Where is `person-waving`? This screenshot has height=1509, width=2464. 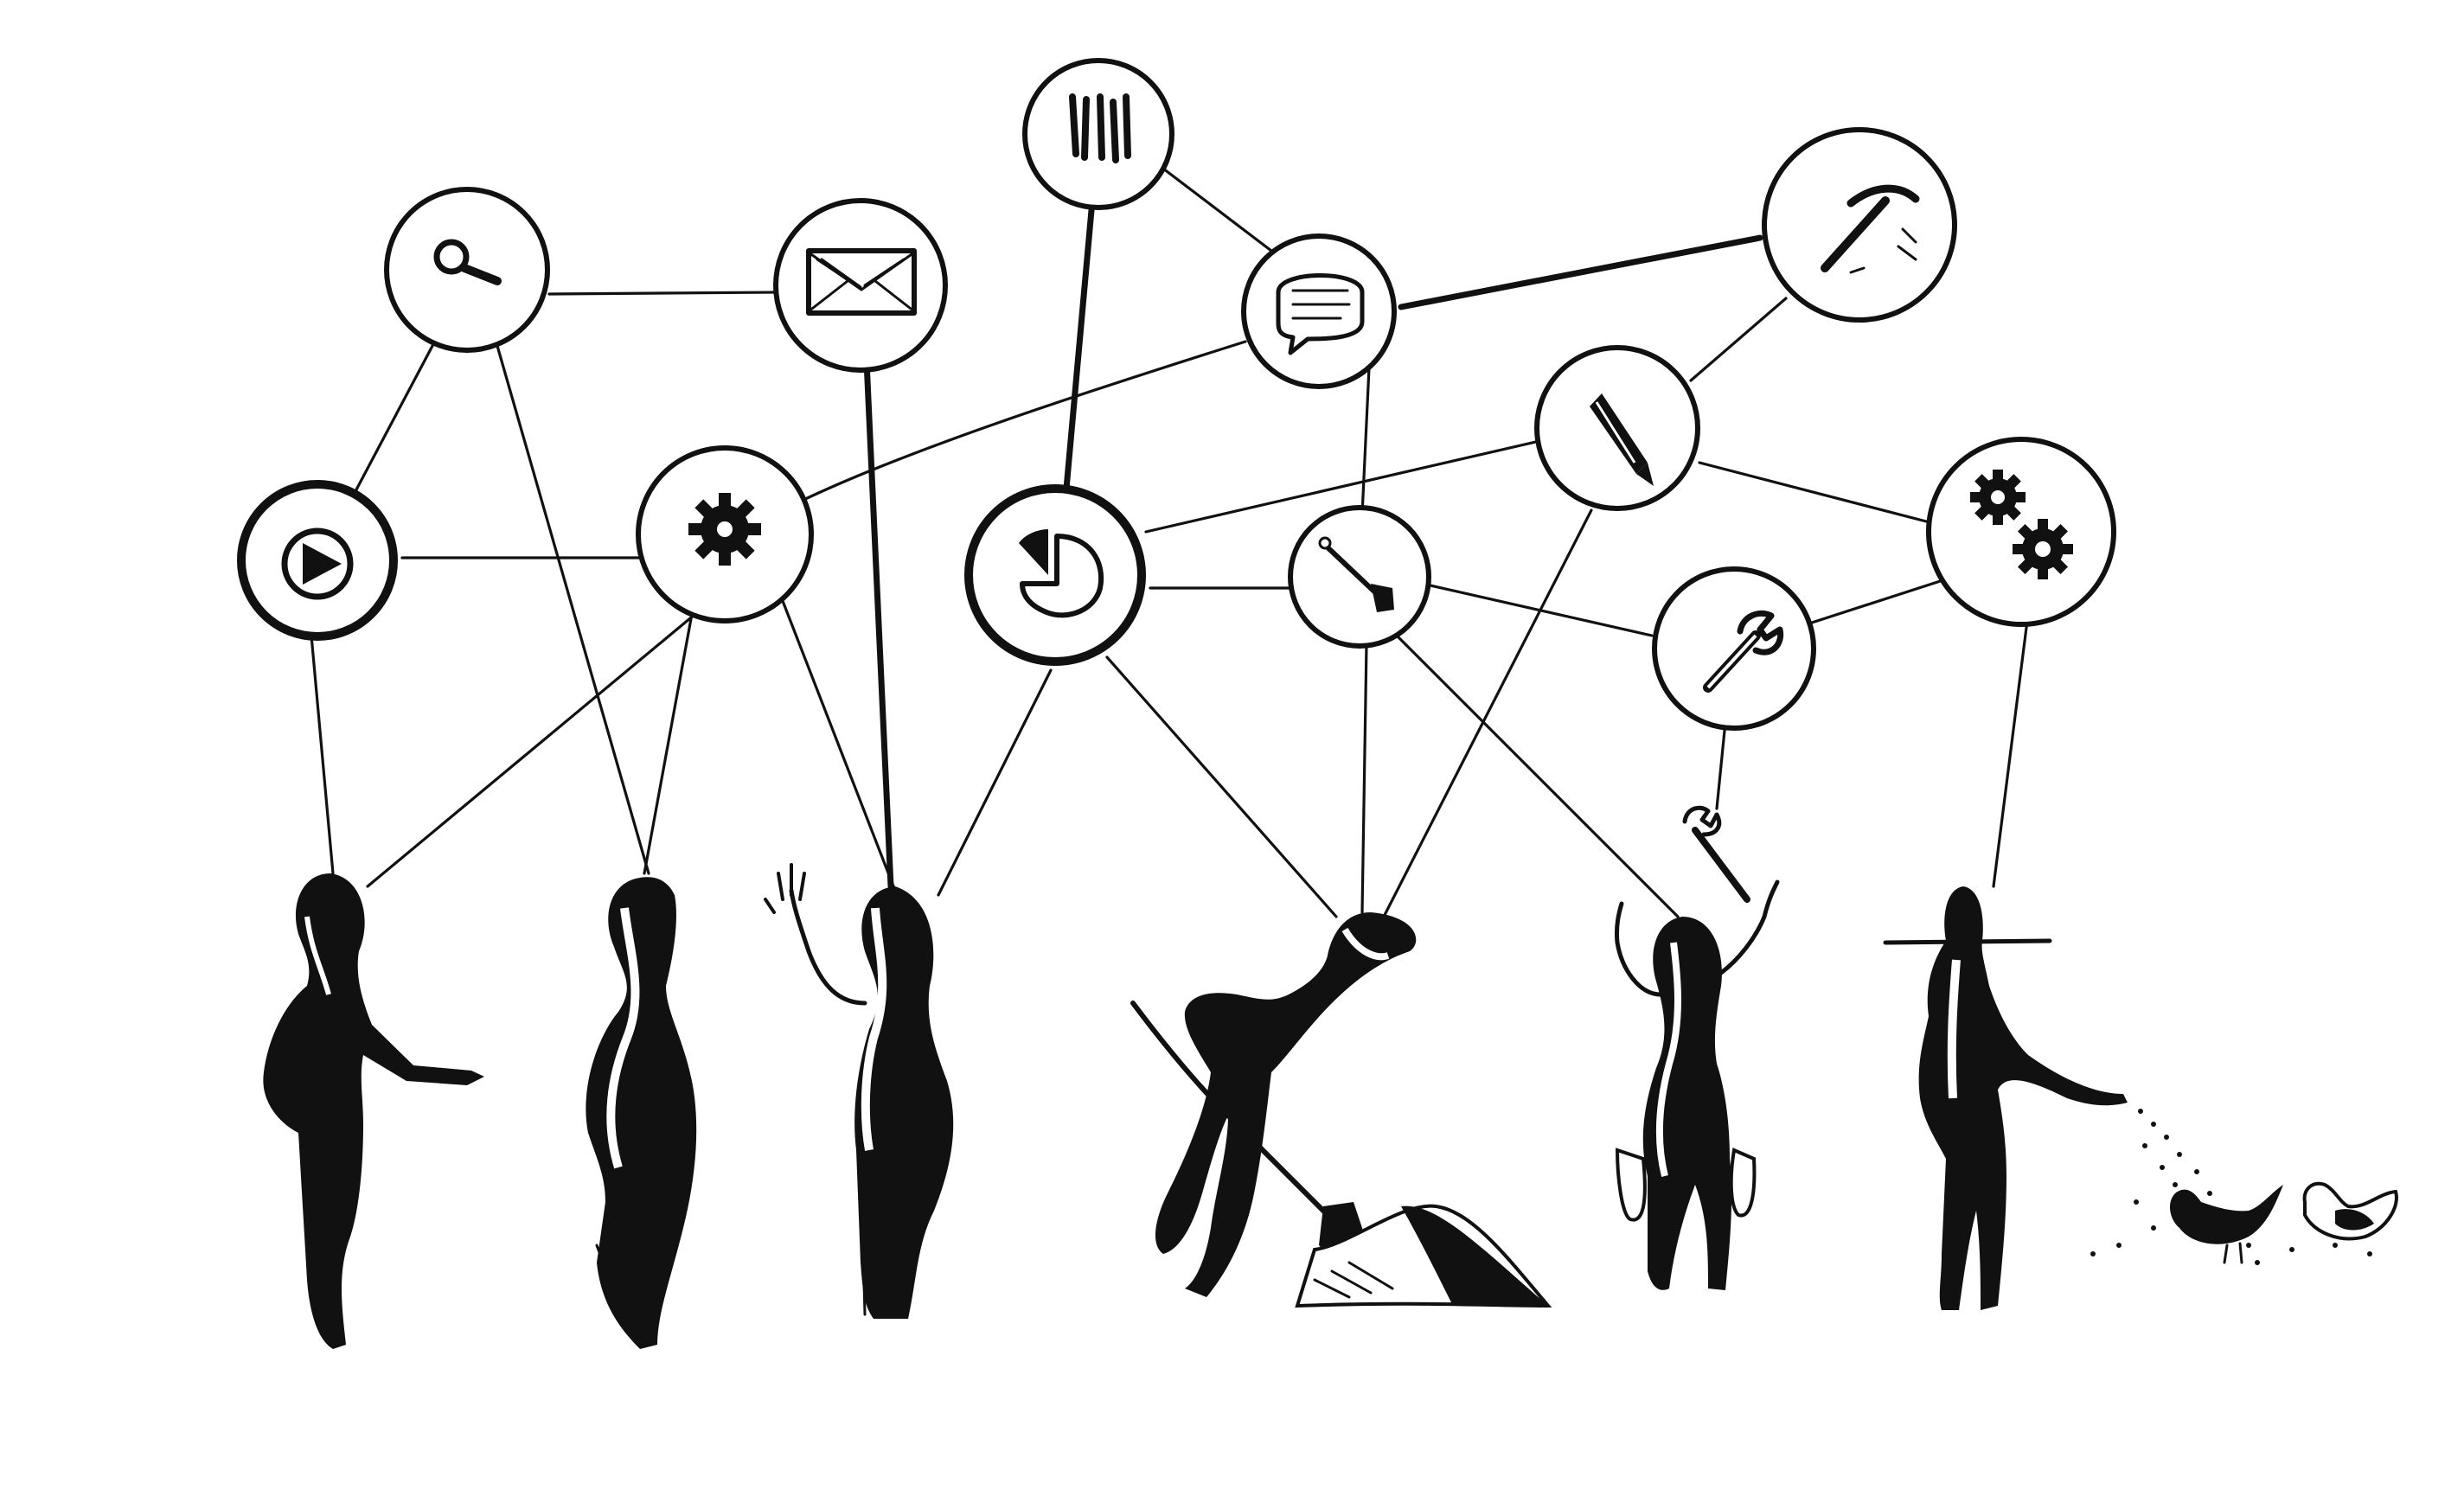
person-waving is located at coordinates (859, 1091).